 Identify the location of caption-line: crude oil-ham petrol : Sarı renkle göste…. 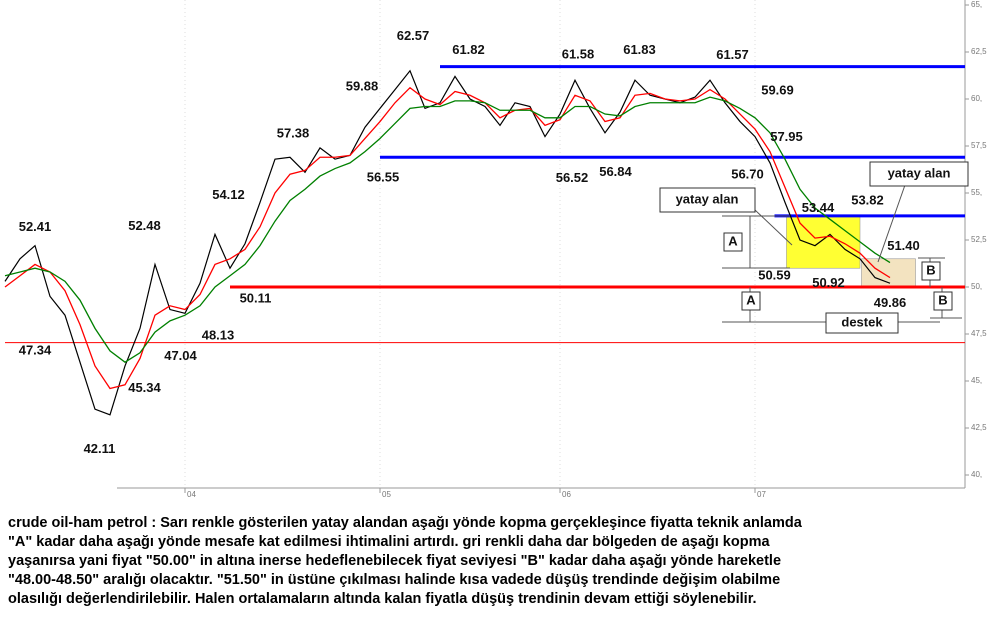
(405, 523).